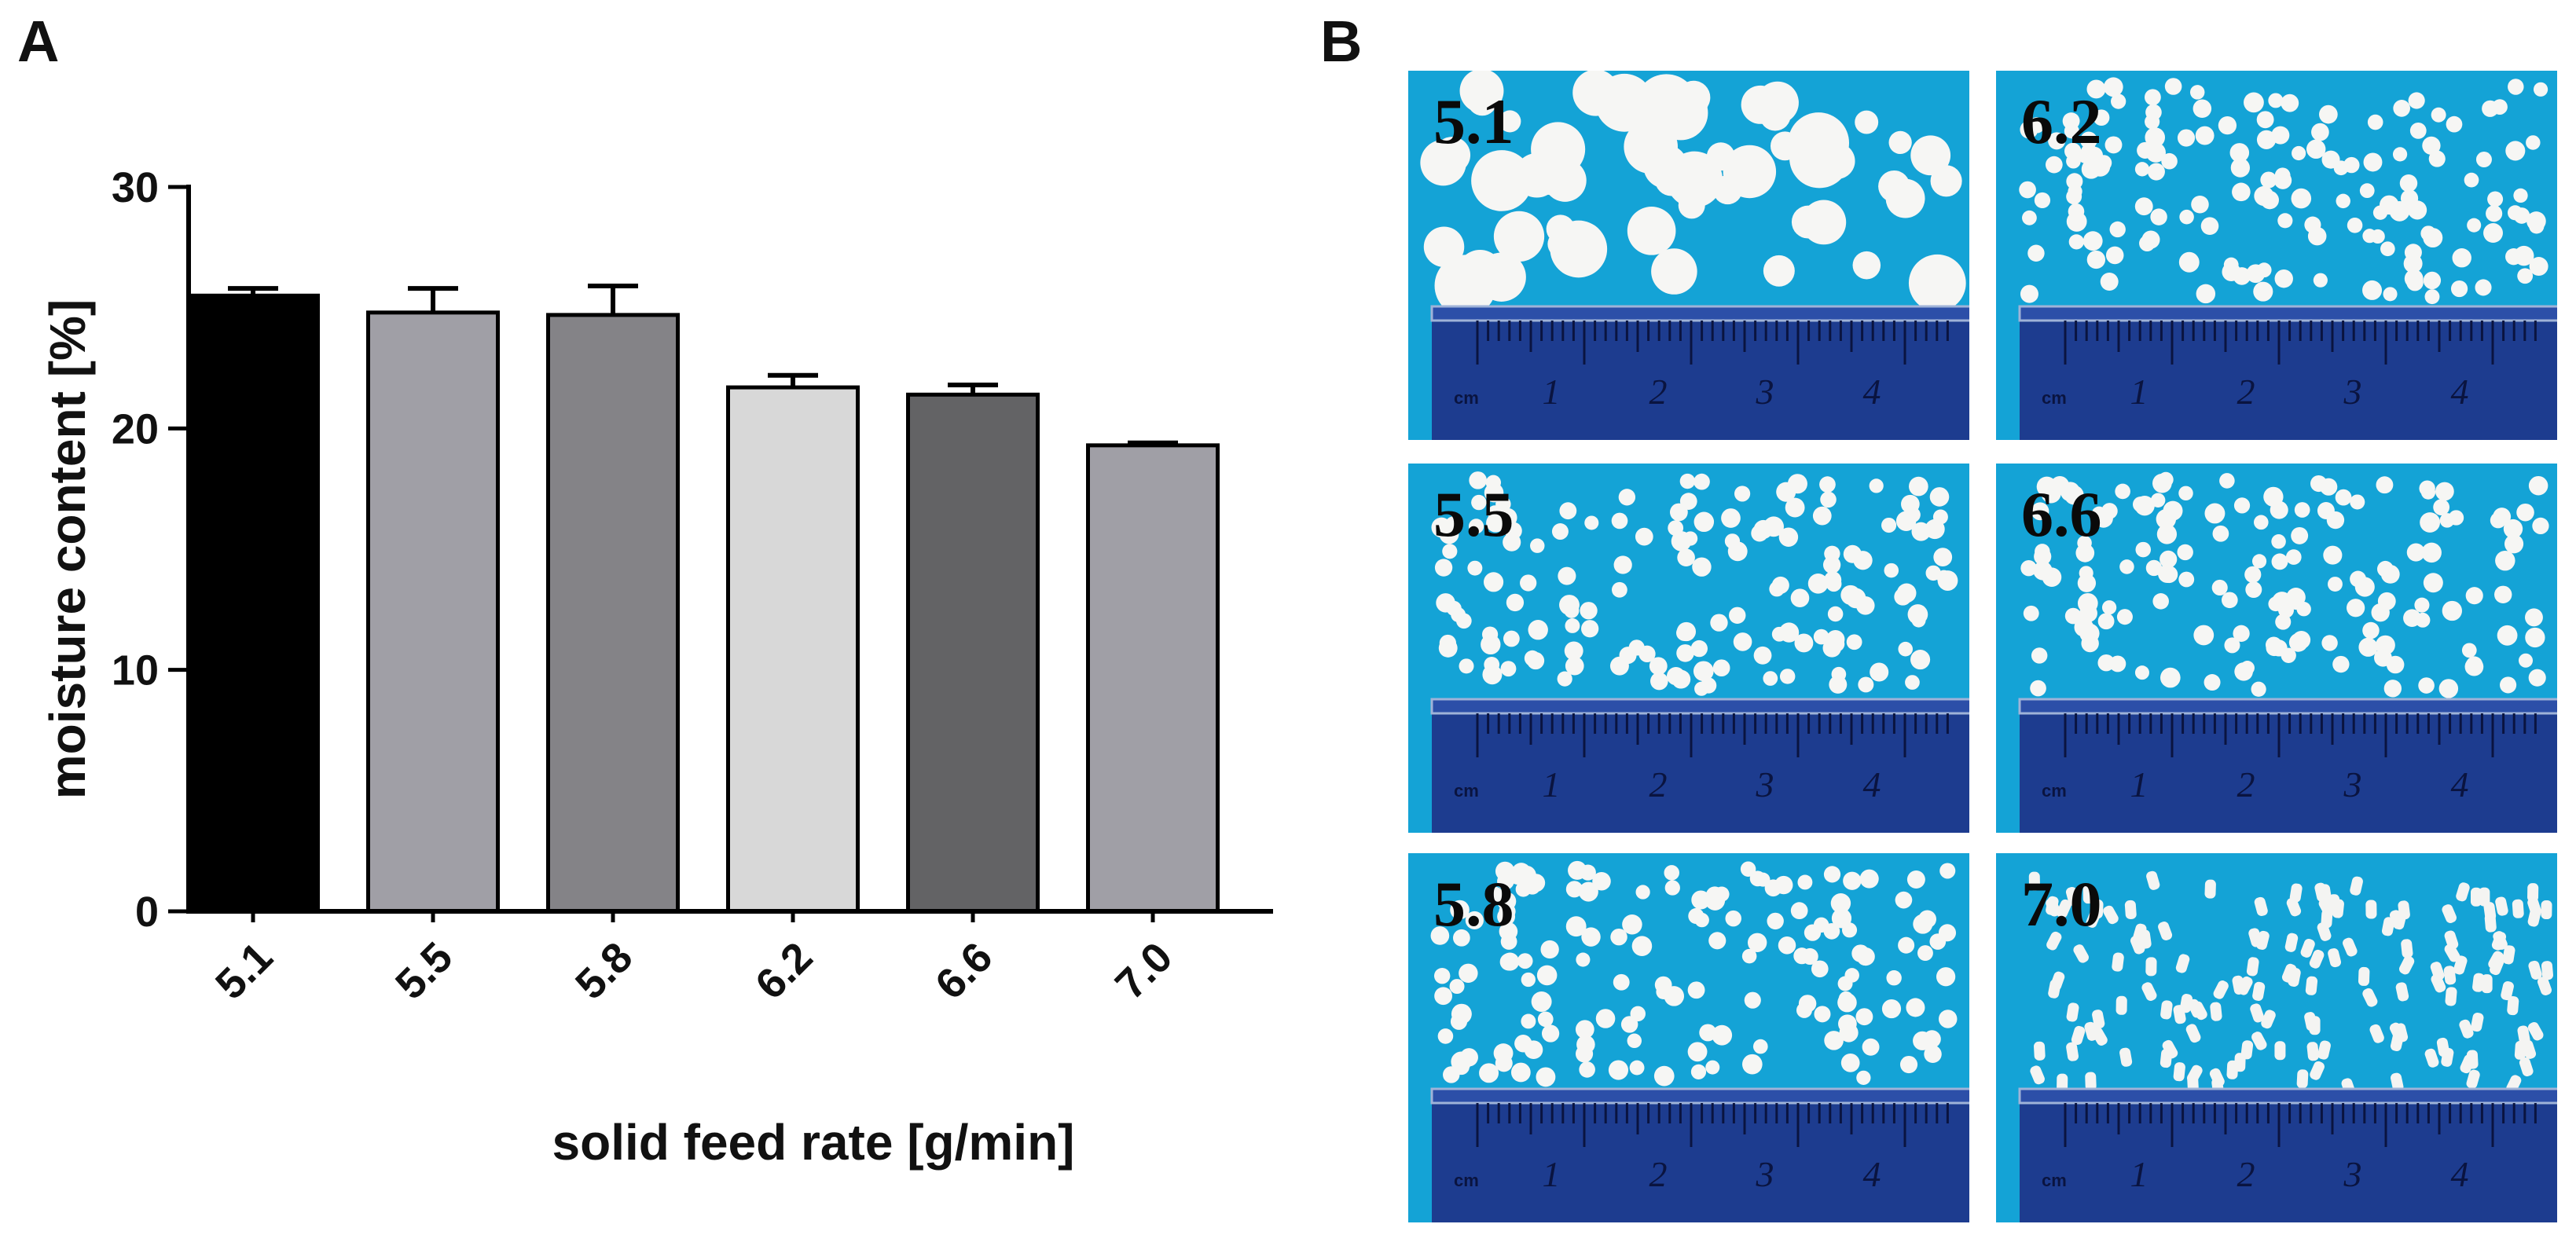  I want to click on error-bar-6.2, so click(793, 380).